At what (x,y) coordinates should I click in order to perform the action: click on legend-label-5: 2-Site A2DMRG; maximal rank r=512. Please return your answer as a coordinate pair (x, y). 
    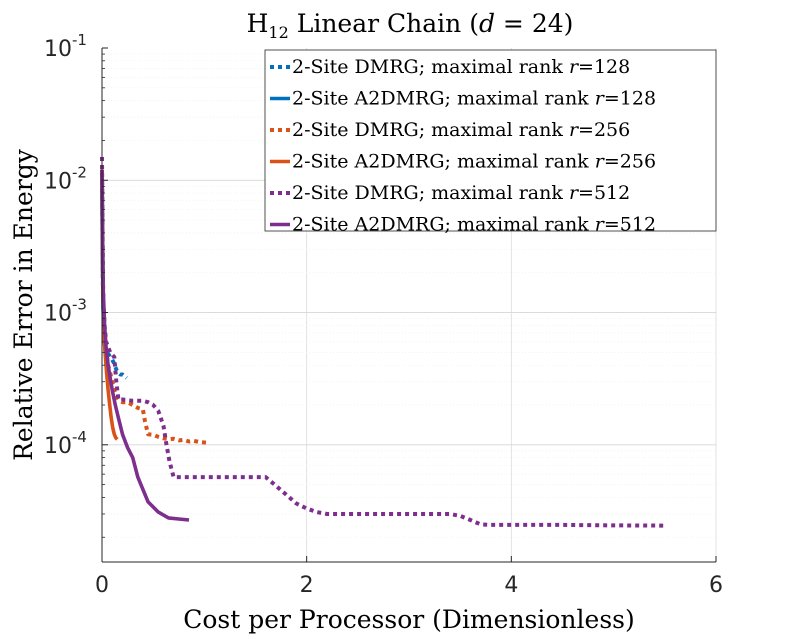
    Looking at the image, I should click on (474, 225).